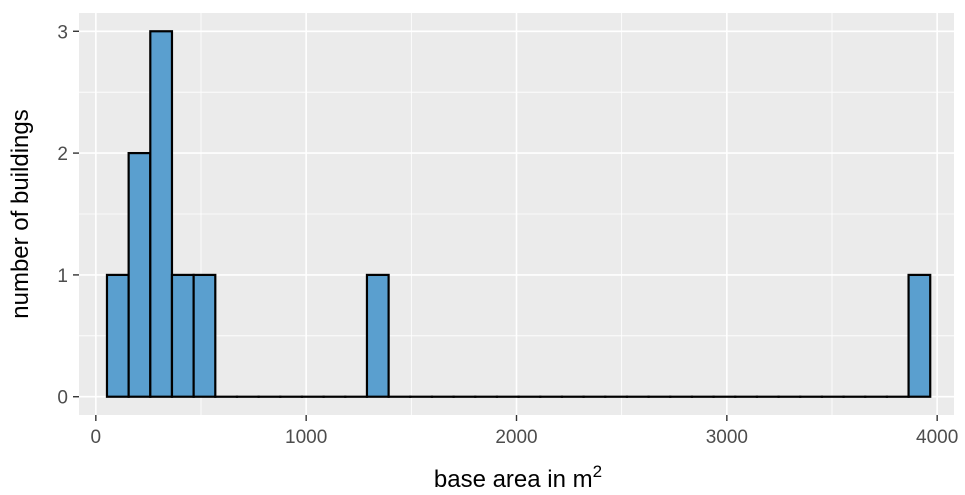  What do you see at coordinates (96, 437) in the screenshot?
I see `x-tick-label: 0` at bounding box center [96, 437].